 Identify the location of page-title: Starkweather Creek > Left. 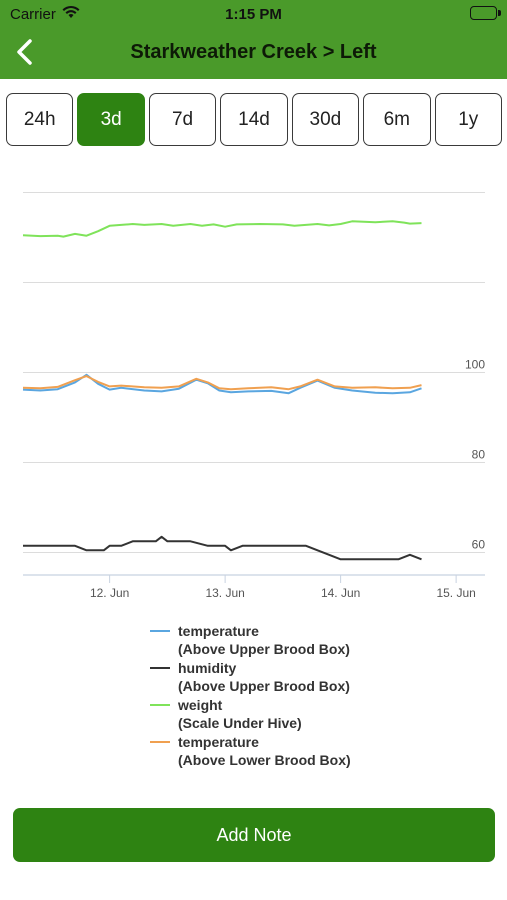
(253, 52).